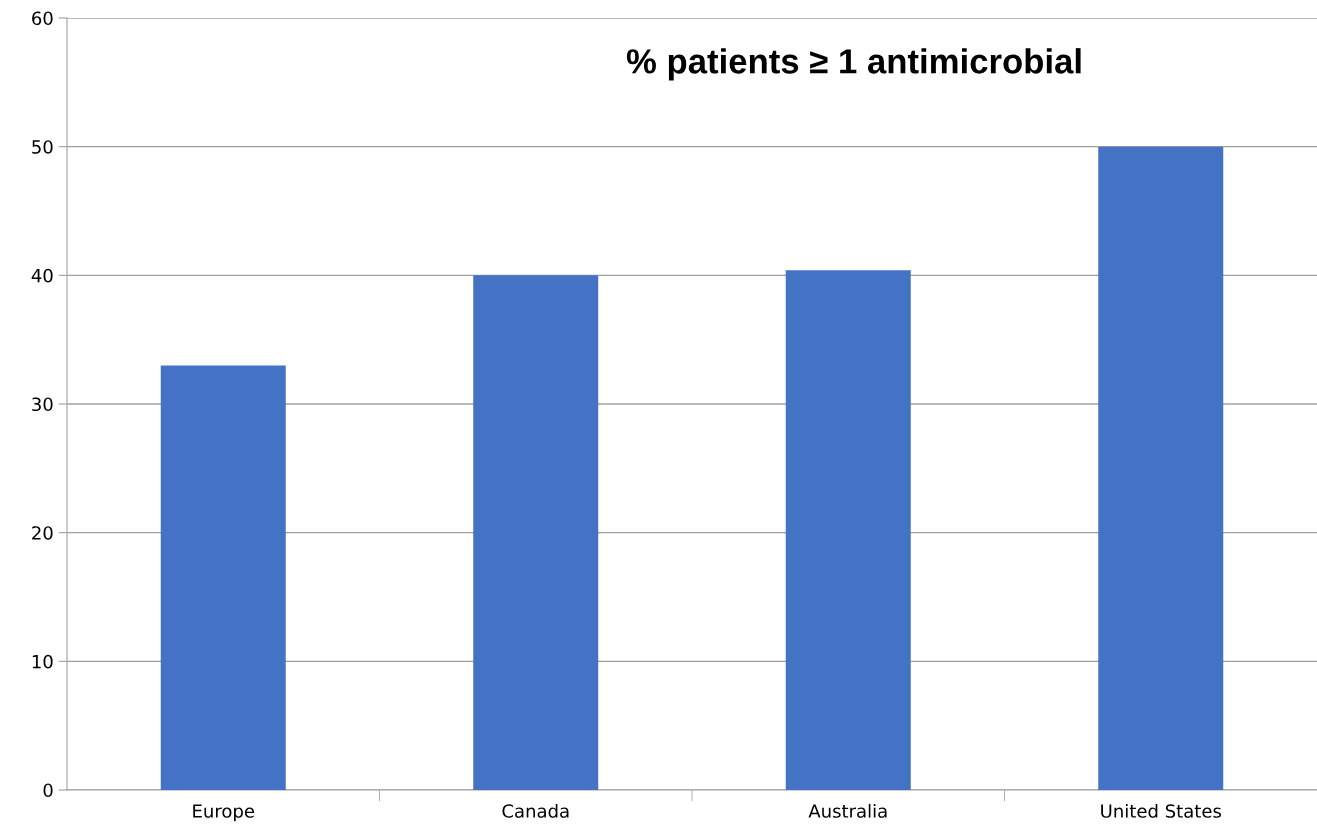 The image size is (1317, 837). What do you see at coordinates (847, 810) in the screenshot?
I see `x-tick-label: Australia` at bounding box center [847, 810].